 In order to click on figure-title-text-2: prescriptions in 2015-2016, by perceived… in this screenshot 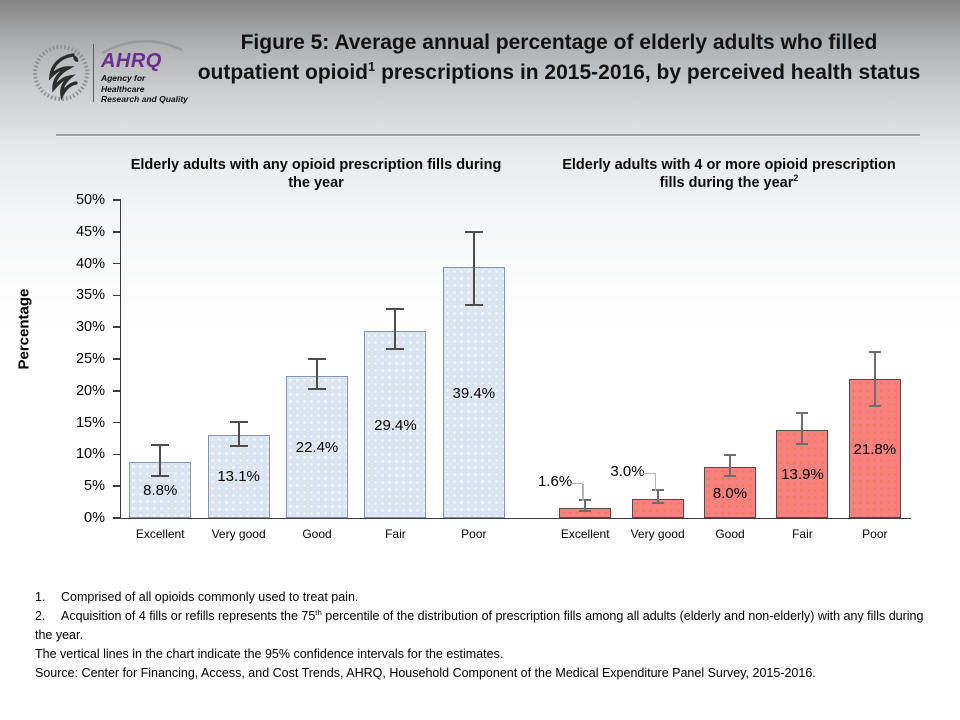, I will do `click(648, 72)`.